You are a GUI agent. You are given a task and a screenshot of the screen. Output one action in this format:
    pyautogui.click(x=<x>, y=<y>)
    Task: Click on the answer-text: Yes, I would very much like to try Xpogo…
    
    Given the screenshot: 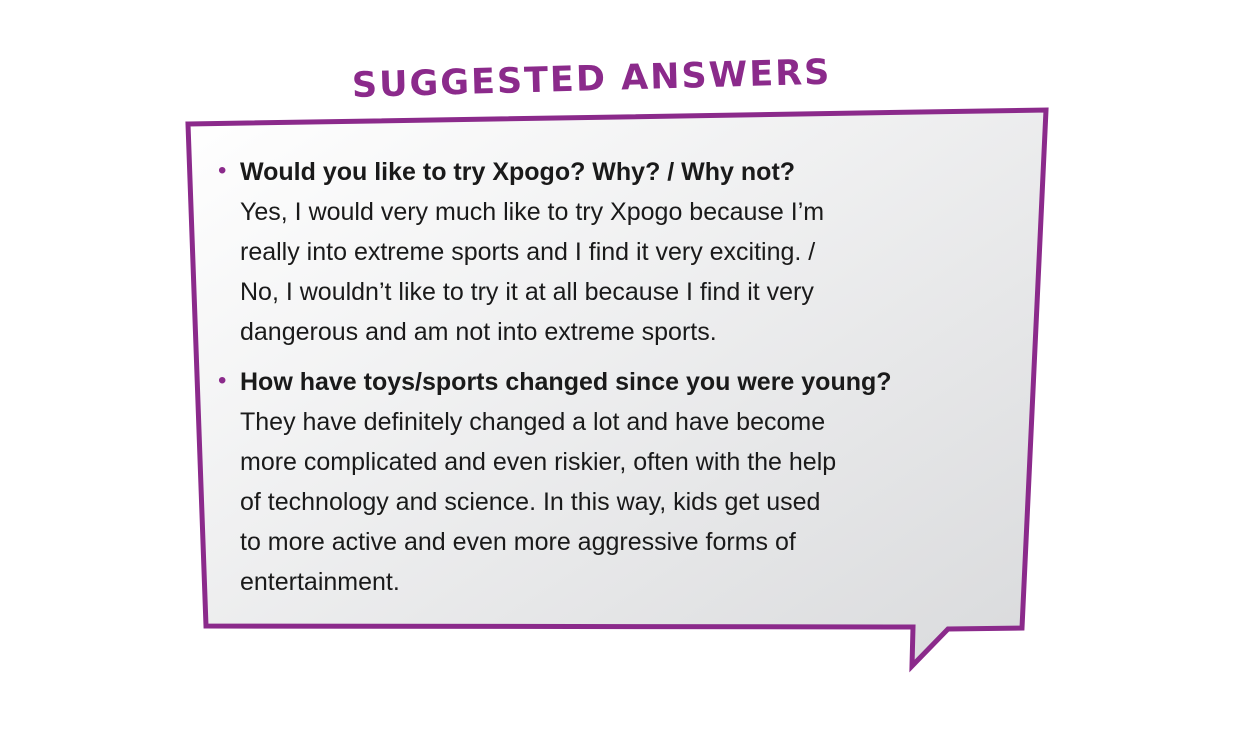 What is the action you would take?
    pyautogui.click(x=532, y=272)
    